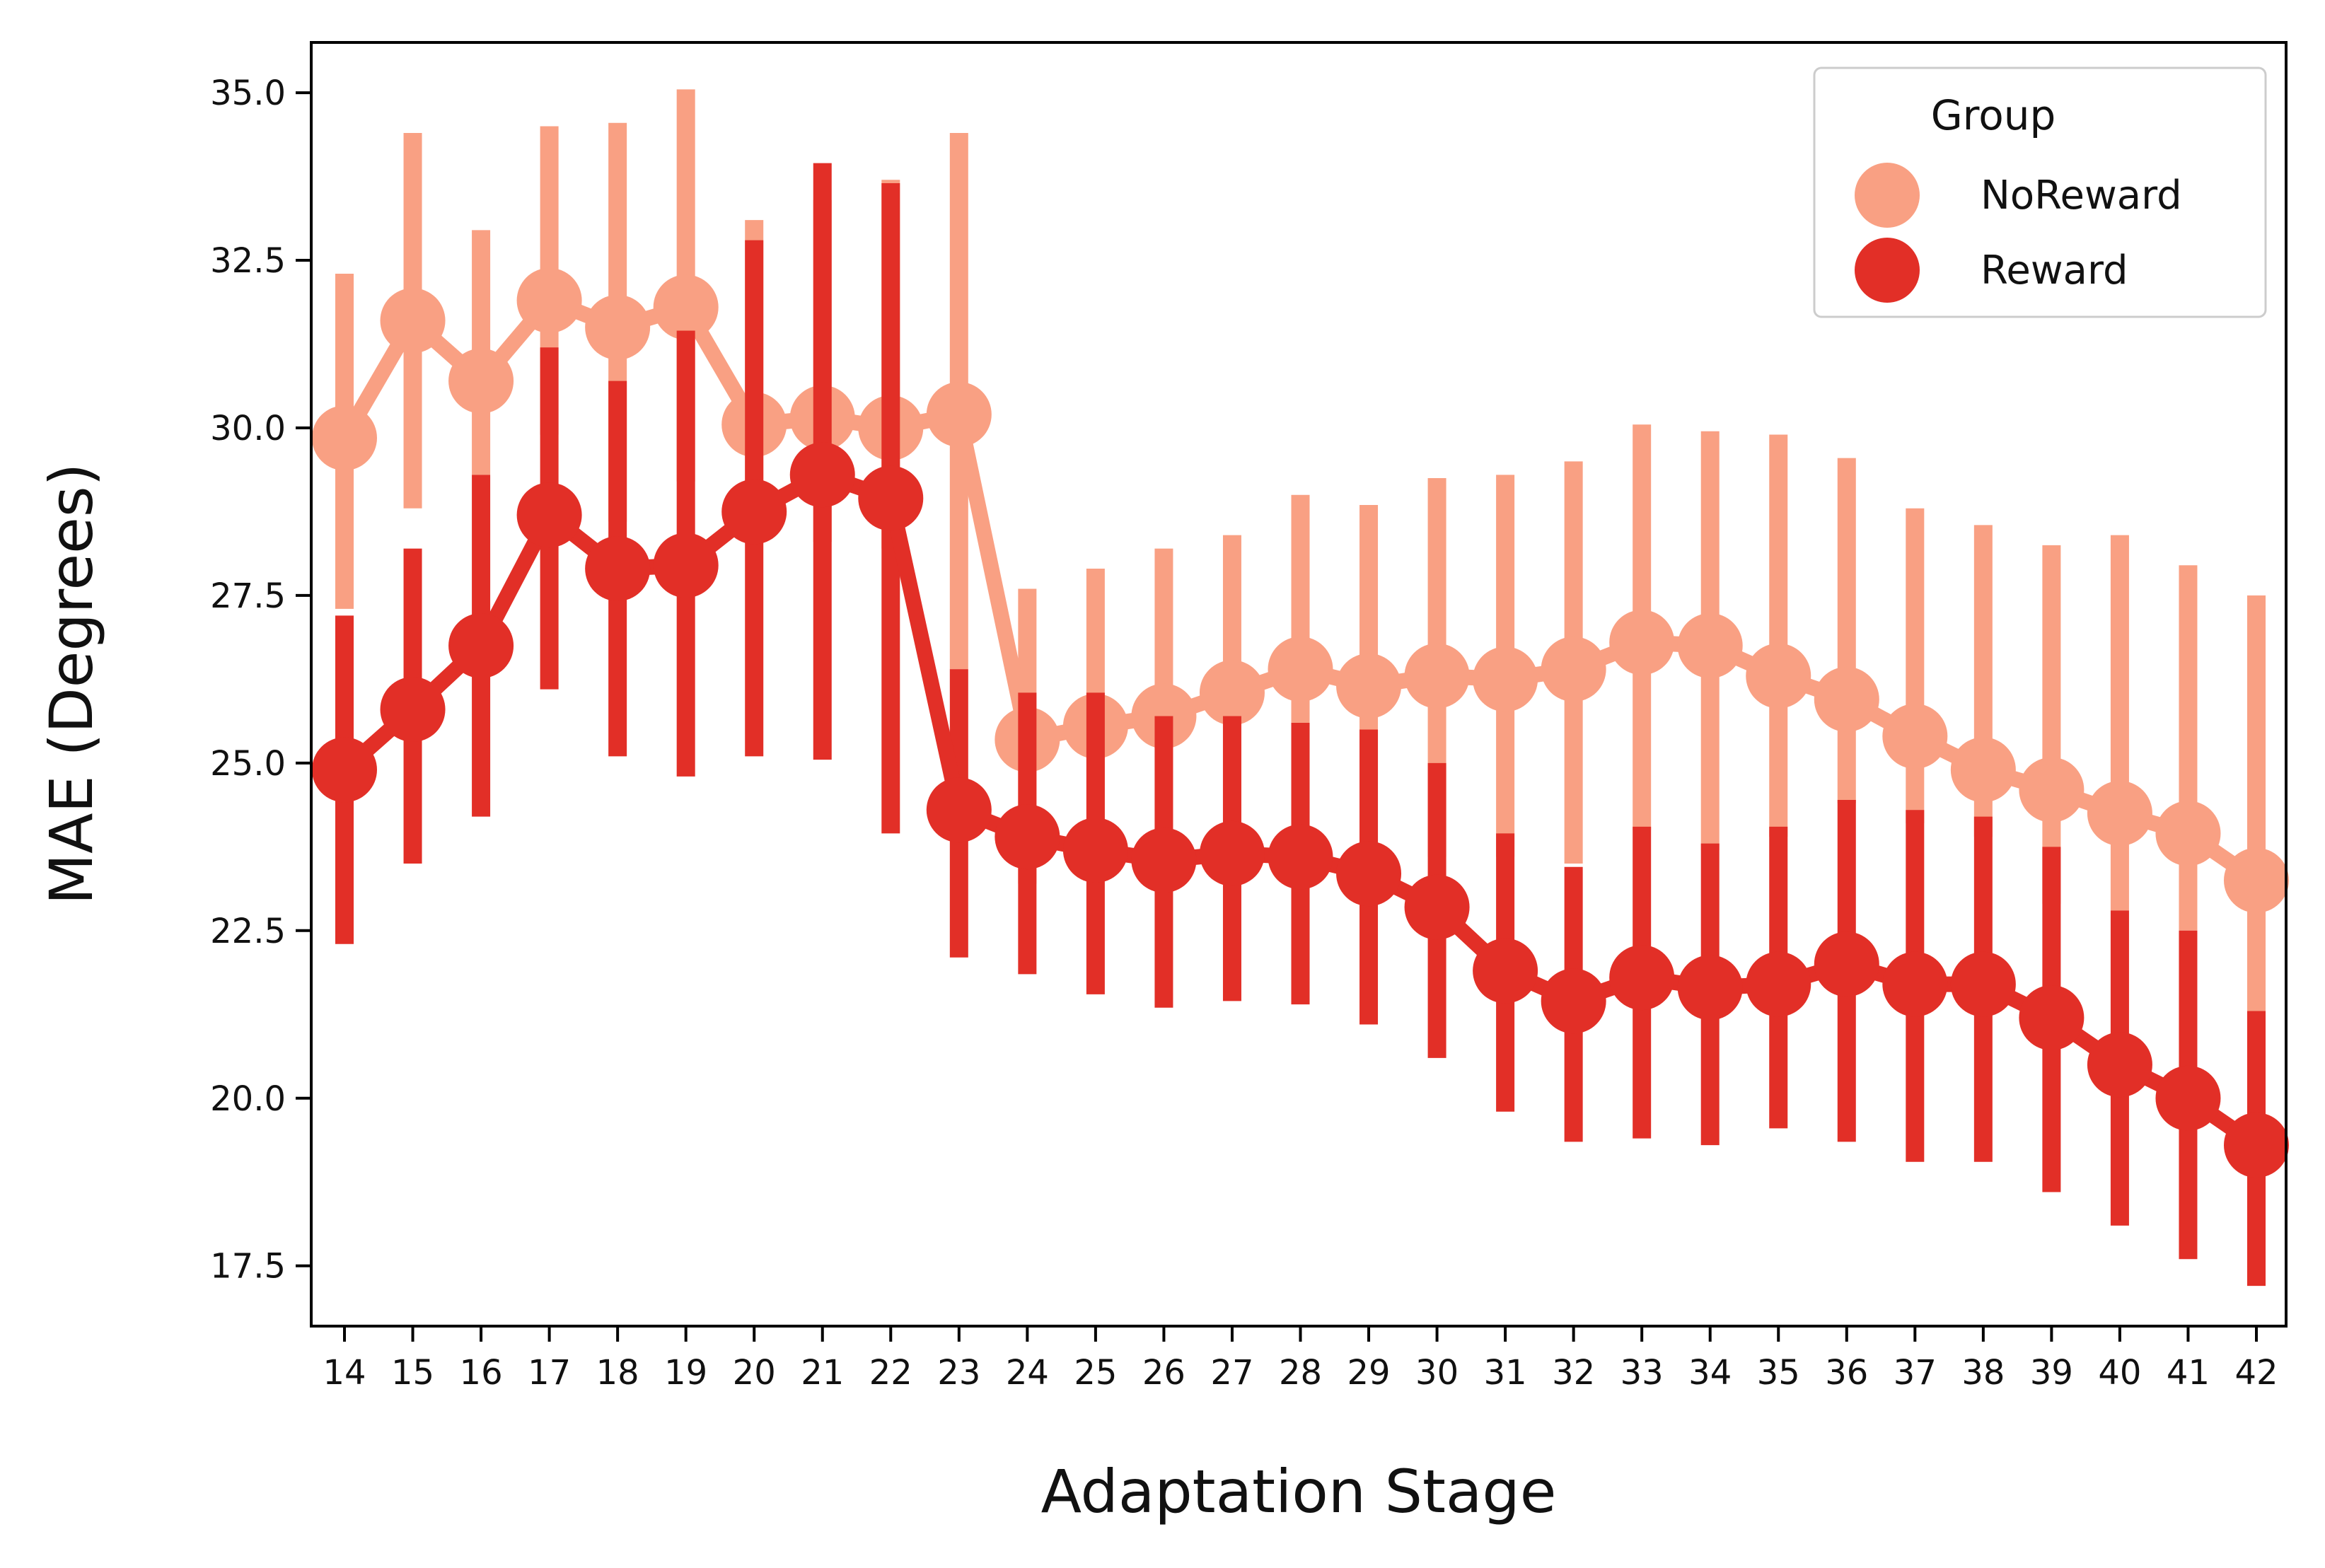 The width and height of the screenshot is (2325, 1568). Describe the element at coordinates (260, 680) in the screenshot. I see `y-axis: 17.5 20.0 22.5 25.0 27.5 30.0 32.5 35.0` at that location.